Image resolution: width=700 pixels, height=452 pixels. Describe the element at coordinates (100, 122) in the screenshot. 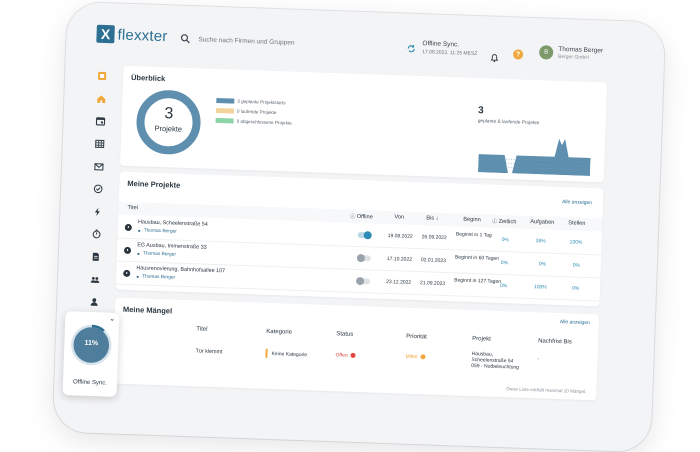

I see `sidebar-item-calendar` at that location.